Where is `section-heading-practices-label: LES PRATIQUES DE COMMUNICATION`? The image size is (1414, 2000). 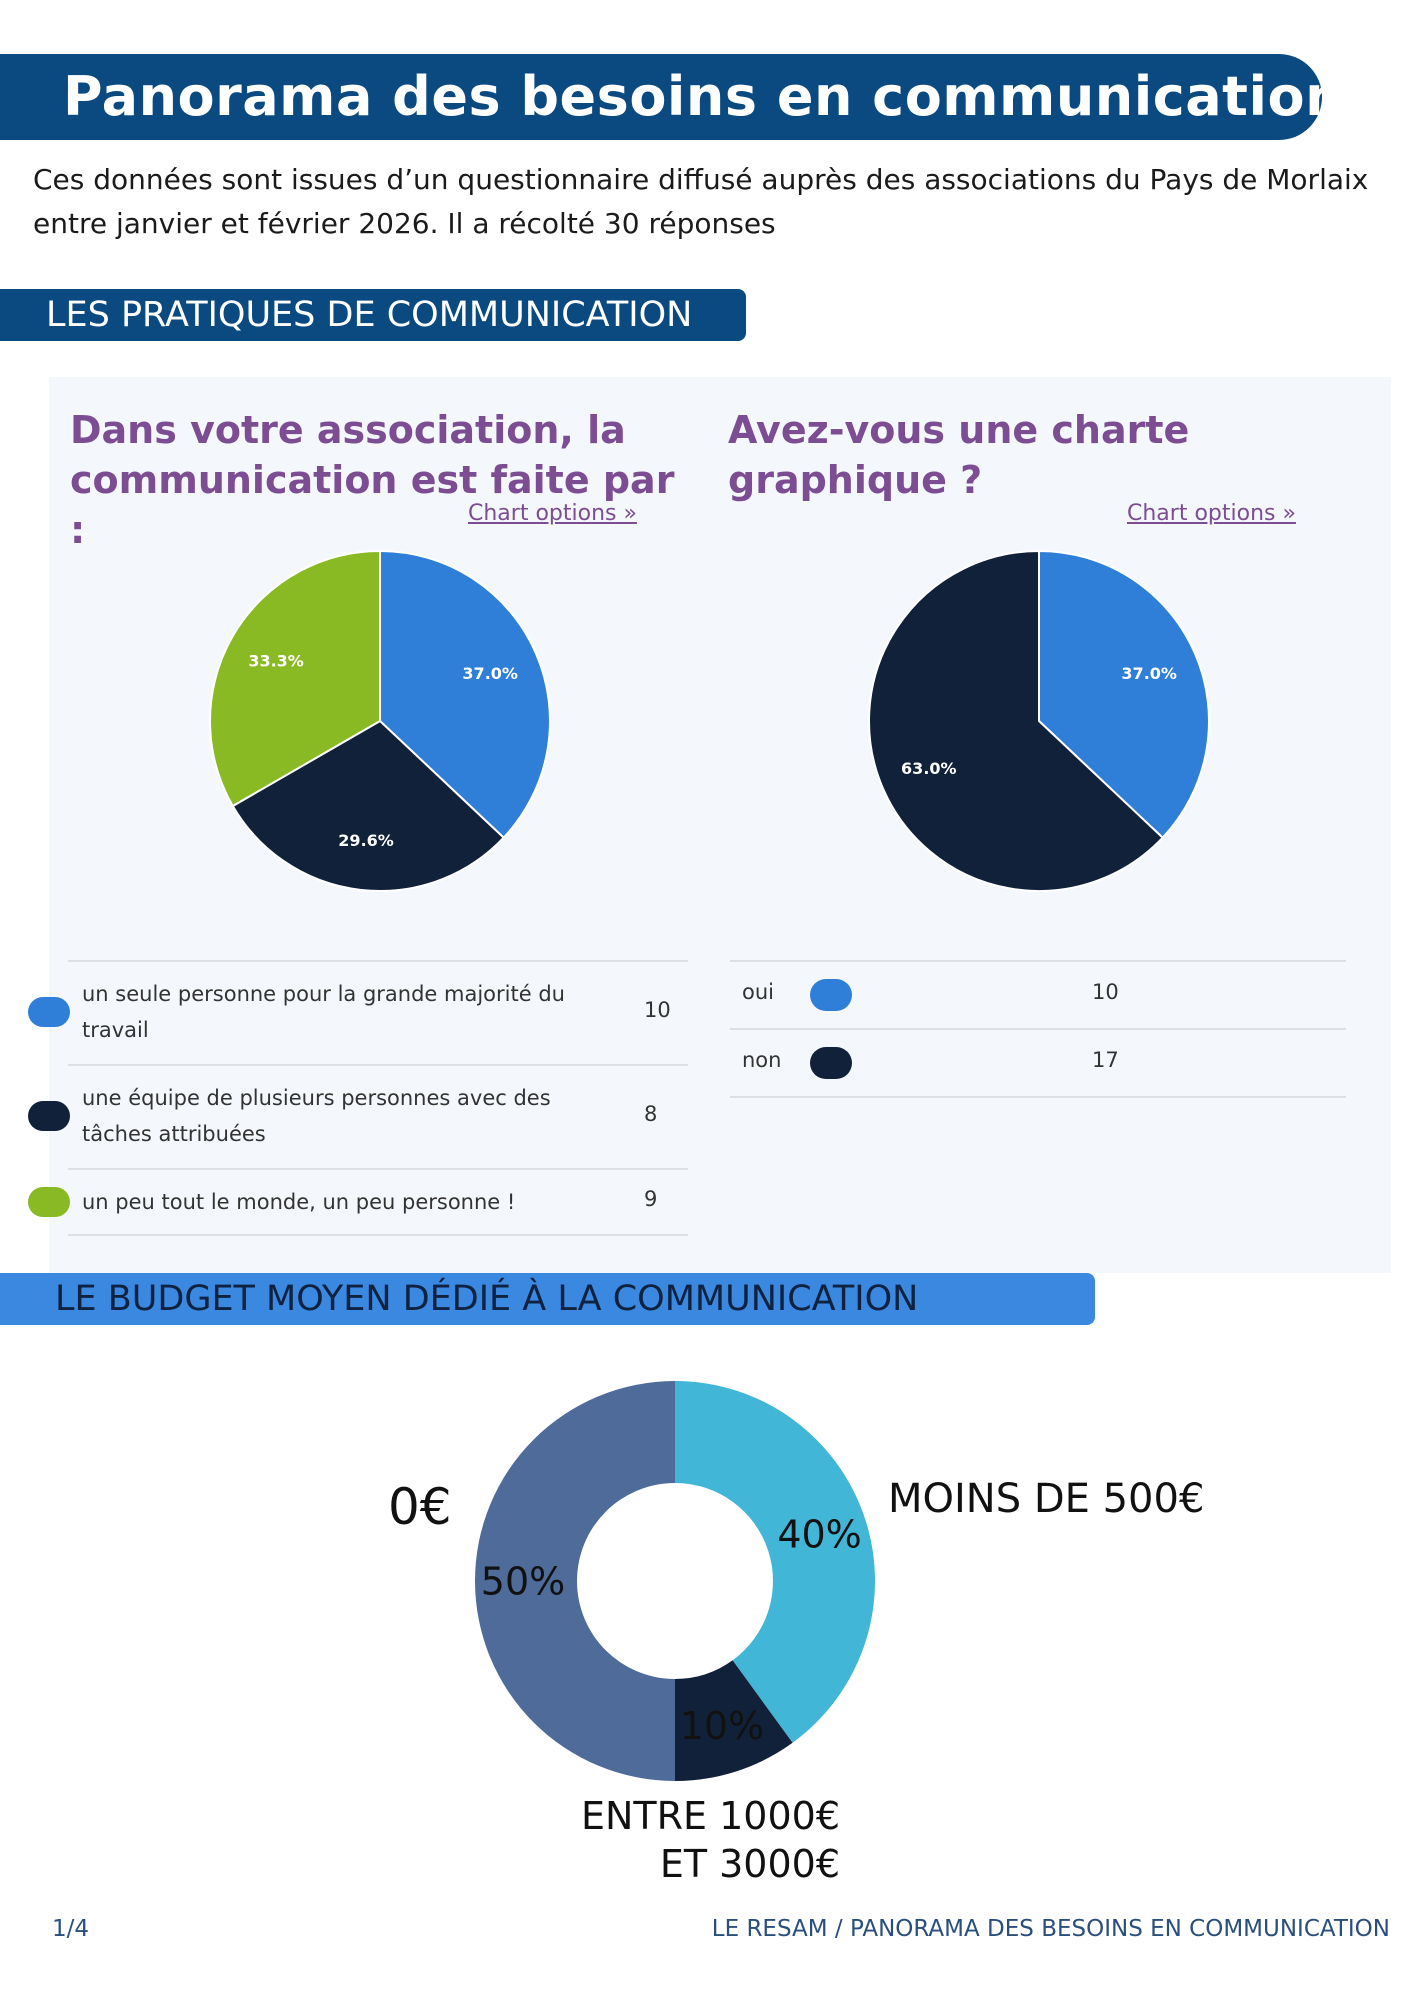 section-heading-practices-label: LES PRATIQUES DE COMMUNICATION is located at coordinates (369, 315).